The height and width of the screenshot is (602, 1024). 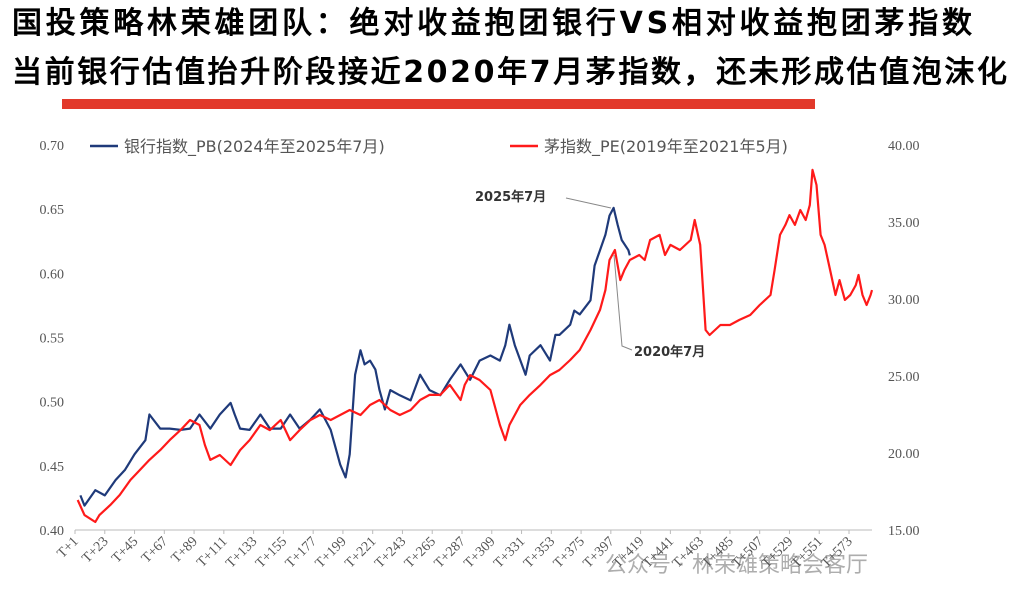 What do you see at coordinates (52, 467) in the screenshot?
I see `y-tick-label: 0.45` at bounding box center [52, 467].